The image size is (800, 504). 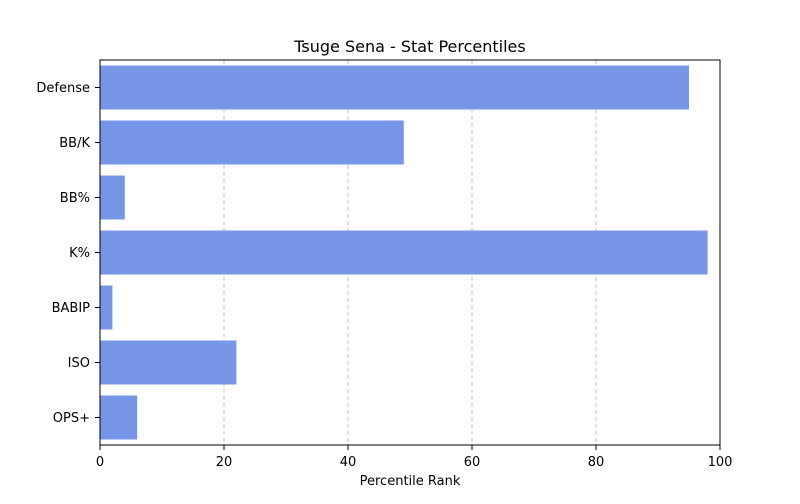 I want to click on y-tick-label: BB/K, so click(x=74, y=143).